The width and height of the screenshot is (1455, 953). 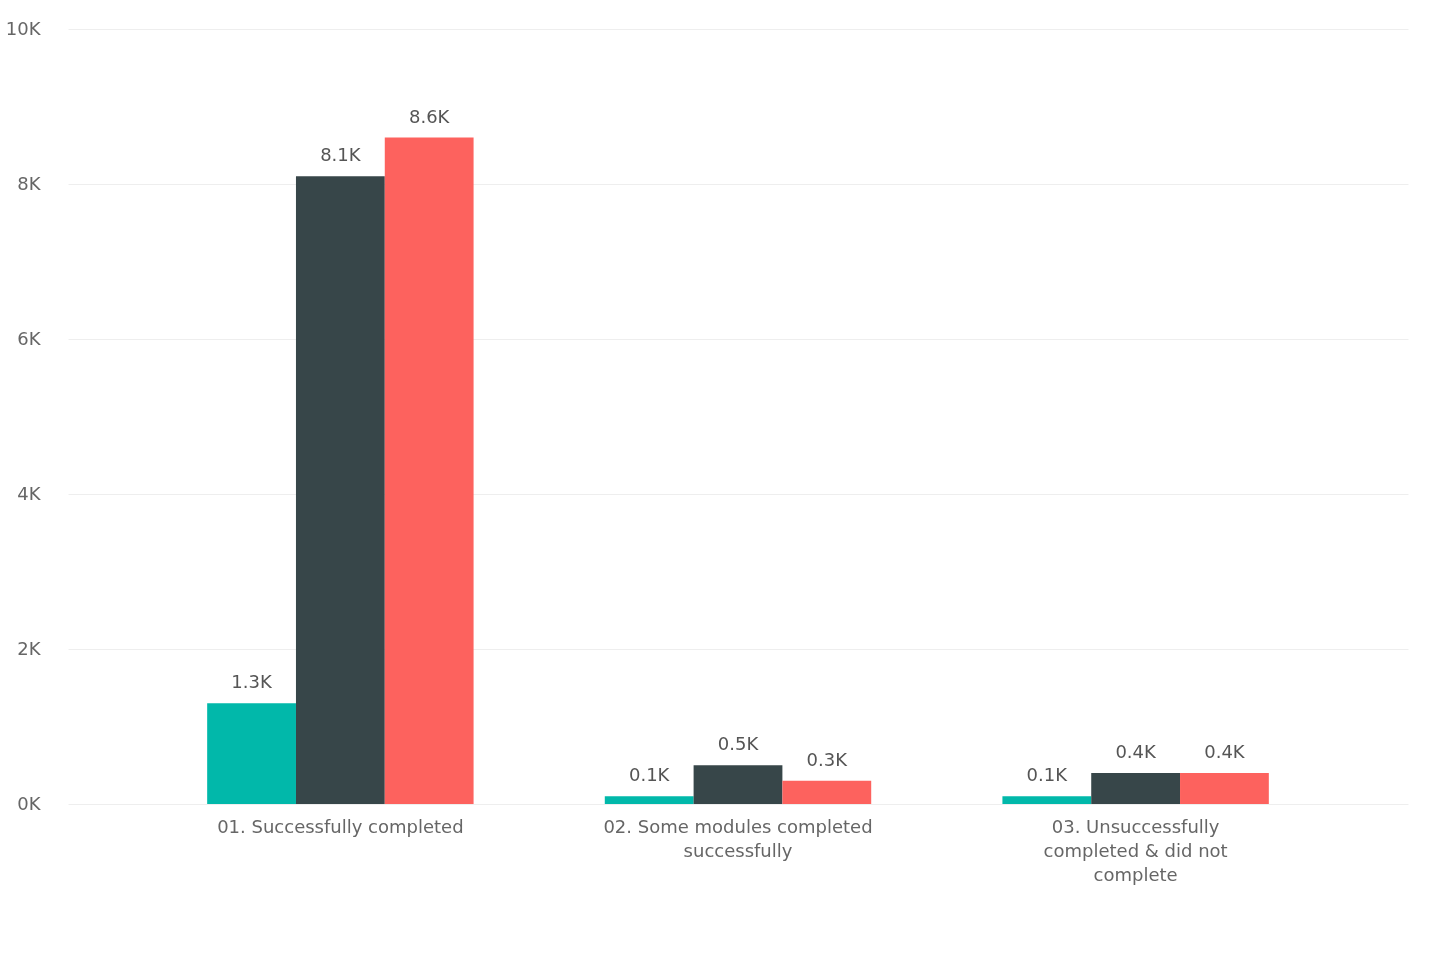 I want to click on y-tick-label: 10K, so click(x=23, y=28).